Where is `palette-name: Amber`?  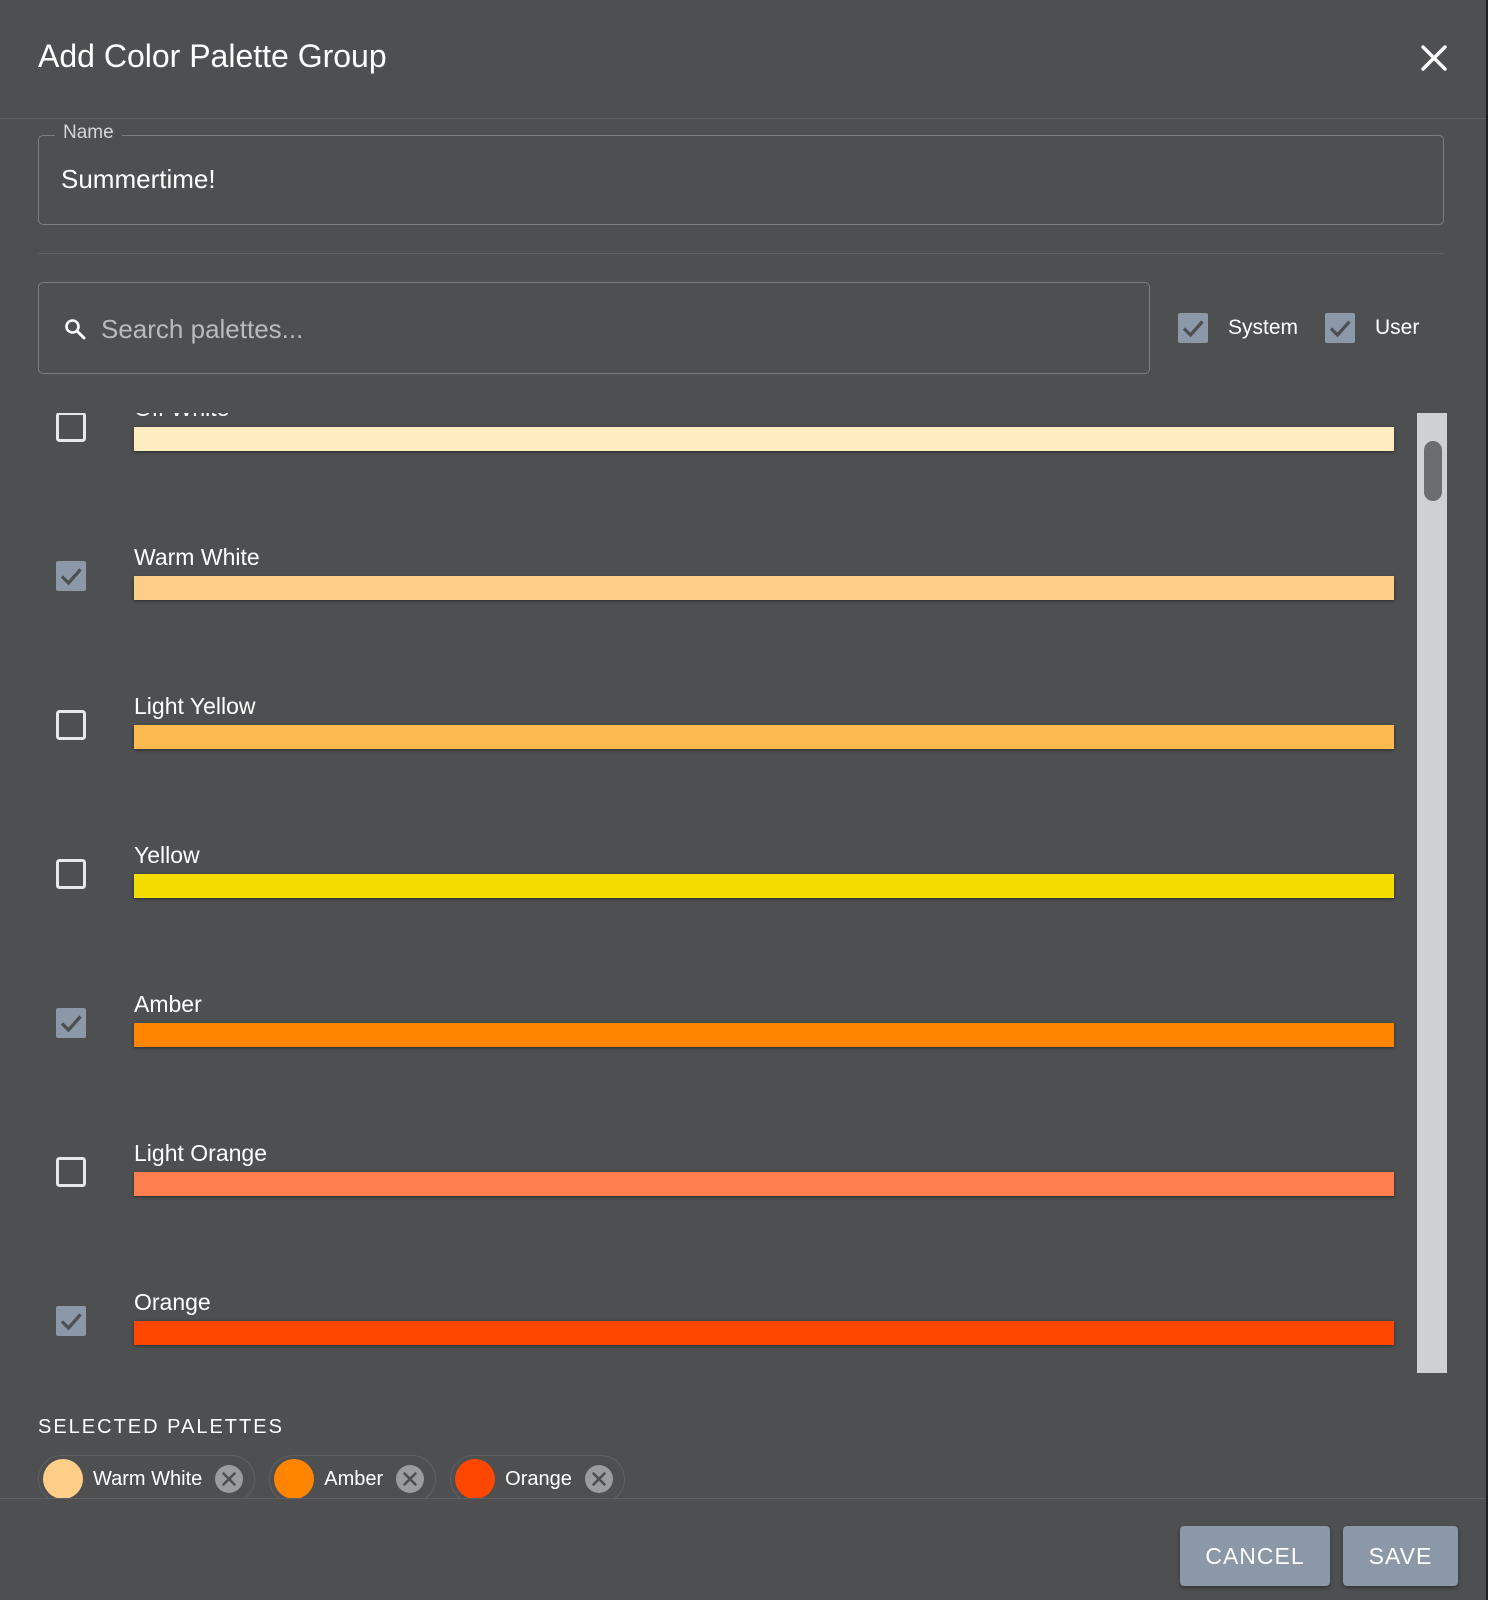
palette-name: Amber is located at coordinates (168, 1004).